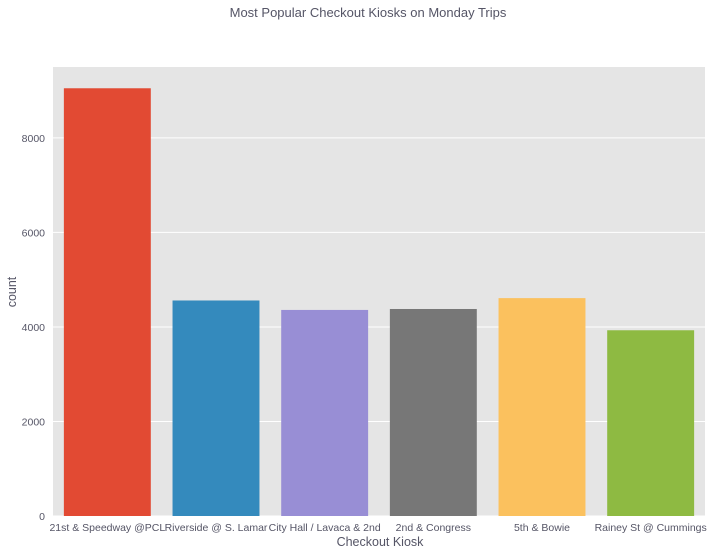  Describe the element at coordinates (381, 542) in the screenshot. I see `x-axis-label: Checkout Kiosk` at that location.